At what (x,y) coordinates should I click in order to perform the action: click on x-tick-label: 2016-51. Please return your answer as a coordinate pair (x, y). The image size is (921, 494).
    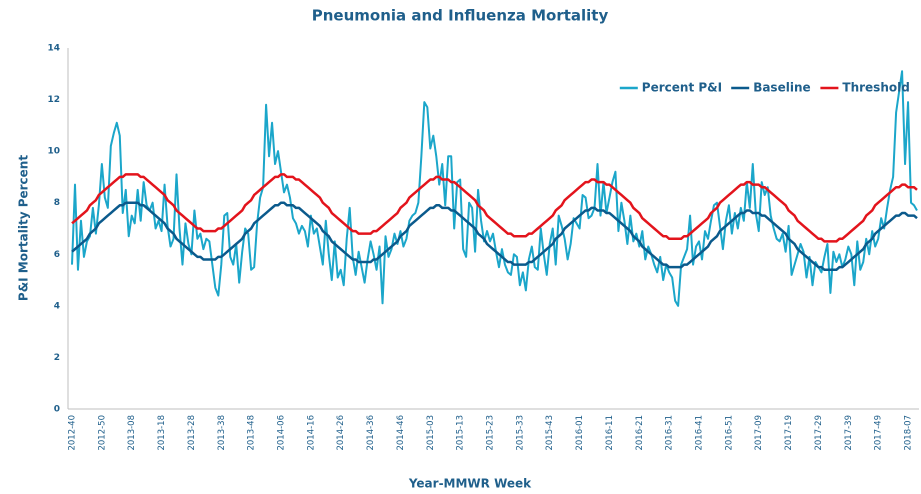
    Looking at the image, I should click on (729, 433).